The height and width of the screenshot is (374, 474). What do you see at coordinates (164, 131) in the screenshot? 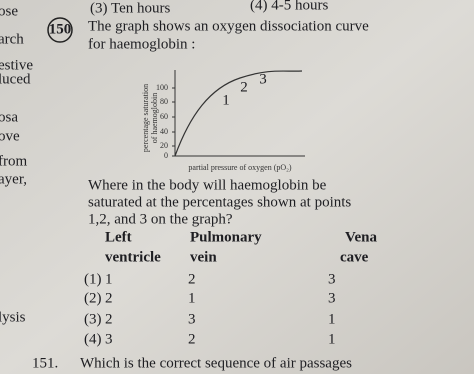
I see `y-tick-label: 40` at bounding box center [164, 131].